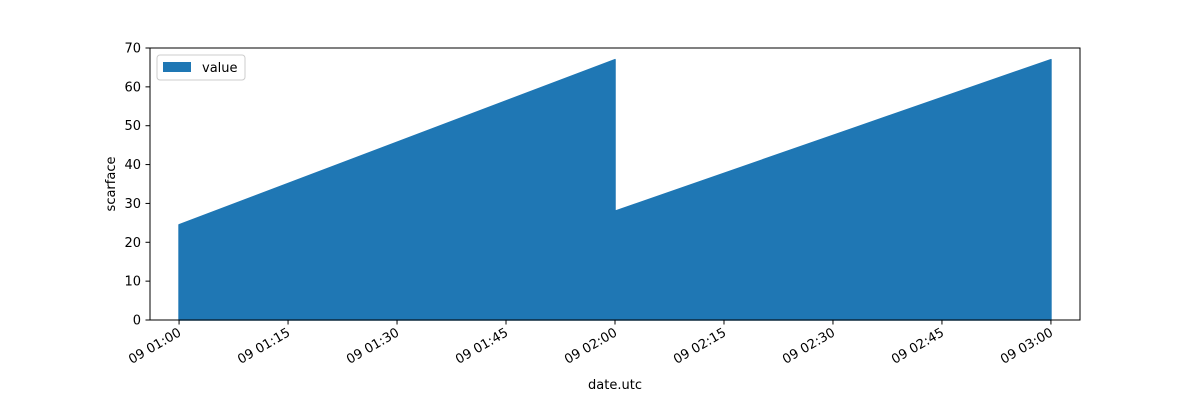 The height and width of the screenshot is (404, 1200). Describe the element at coordinates (177, 67) in the screenshot. I see `legend-swatch` at that location.